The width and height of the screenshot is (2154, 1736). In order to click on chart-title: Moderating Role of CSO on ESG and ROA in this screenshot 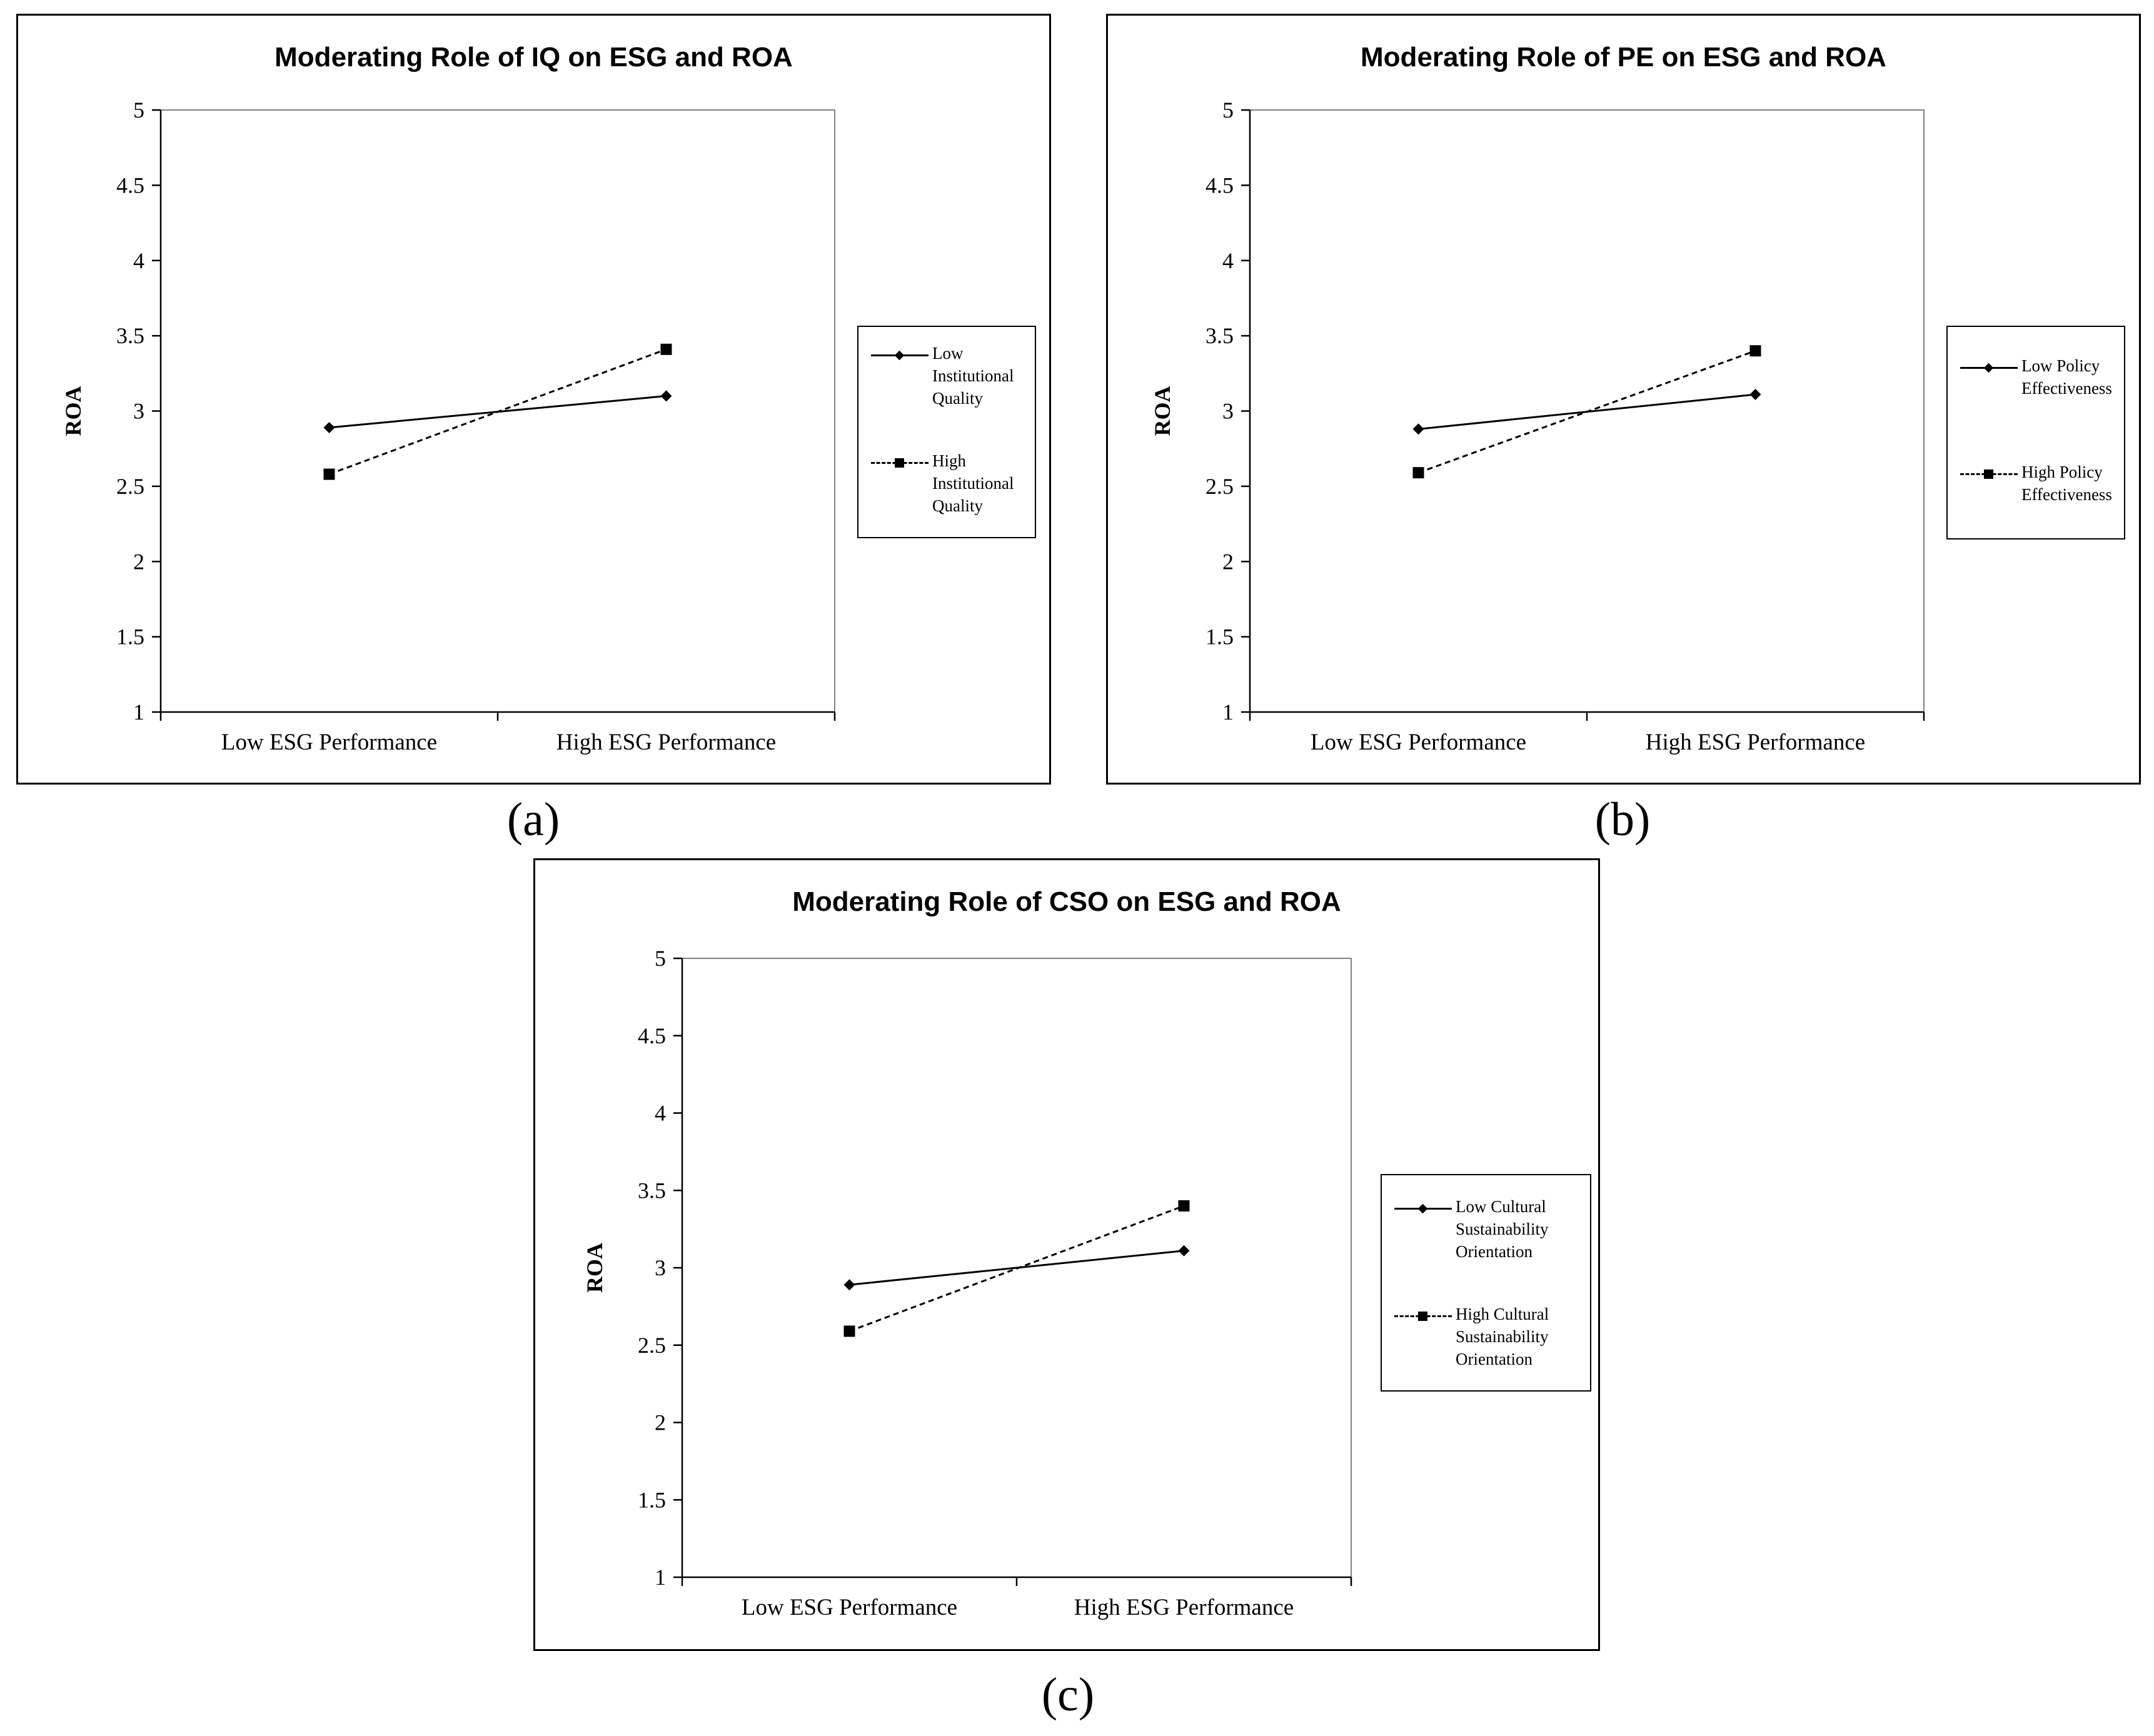, I will do `click(1066, 901)`.